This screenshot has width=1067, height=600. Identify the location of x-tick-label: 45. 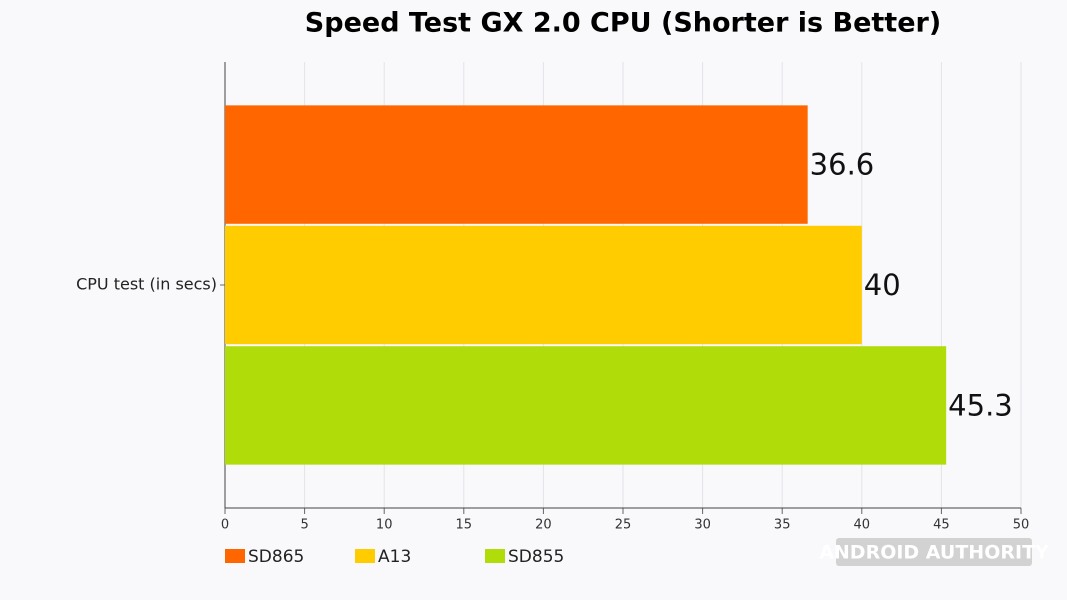
(941, 525).